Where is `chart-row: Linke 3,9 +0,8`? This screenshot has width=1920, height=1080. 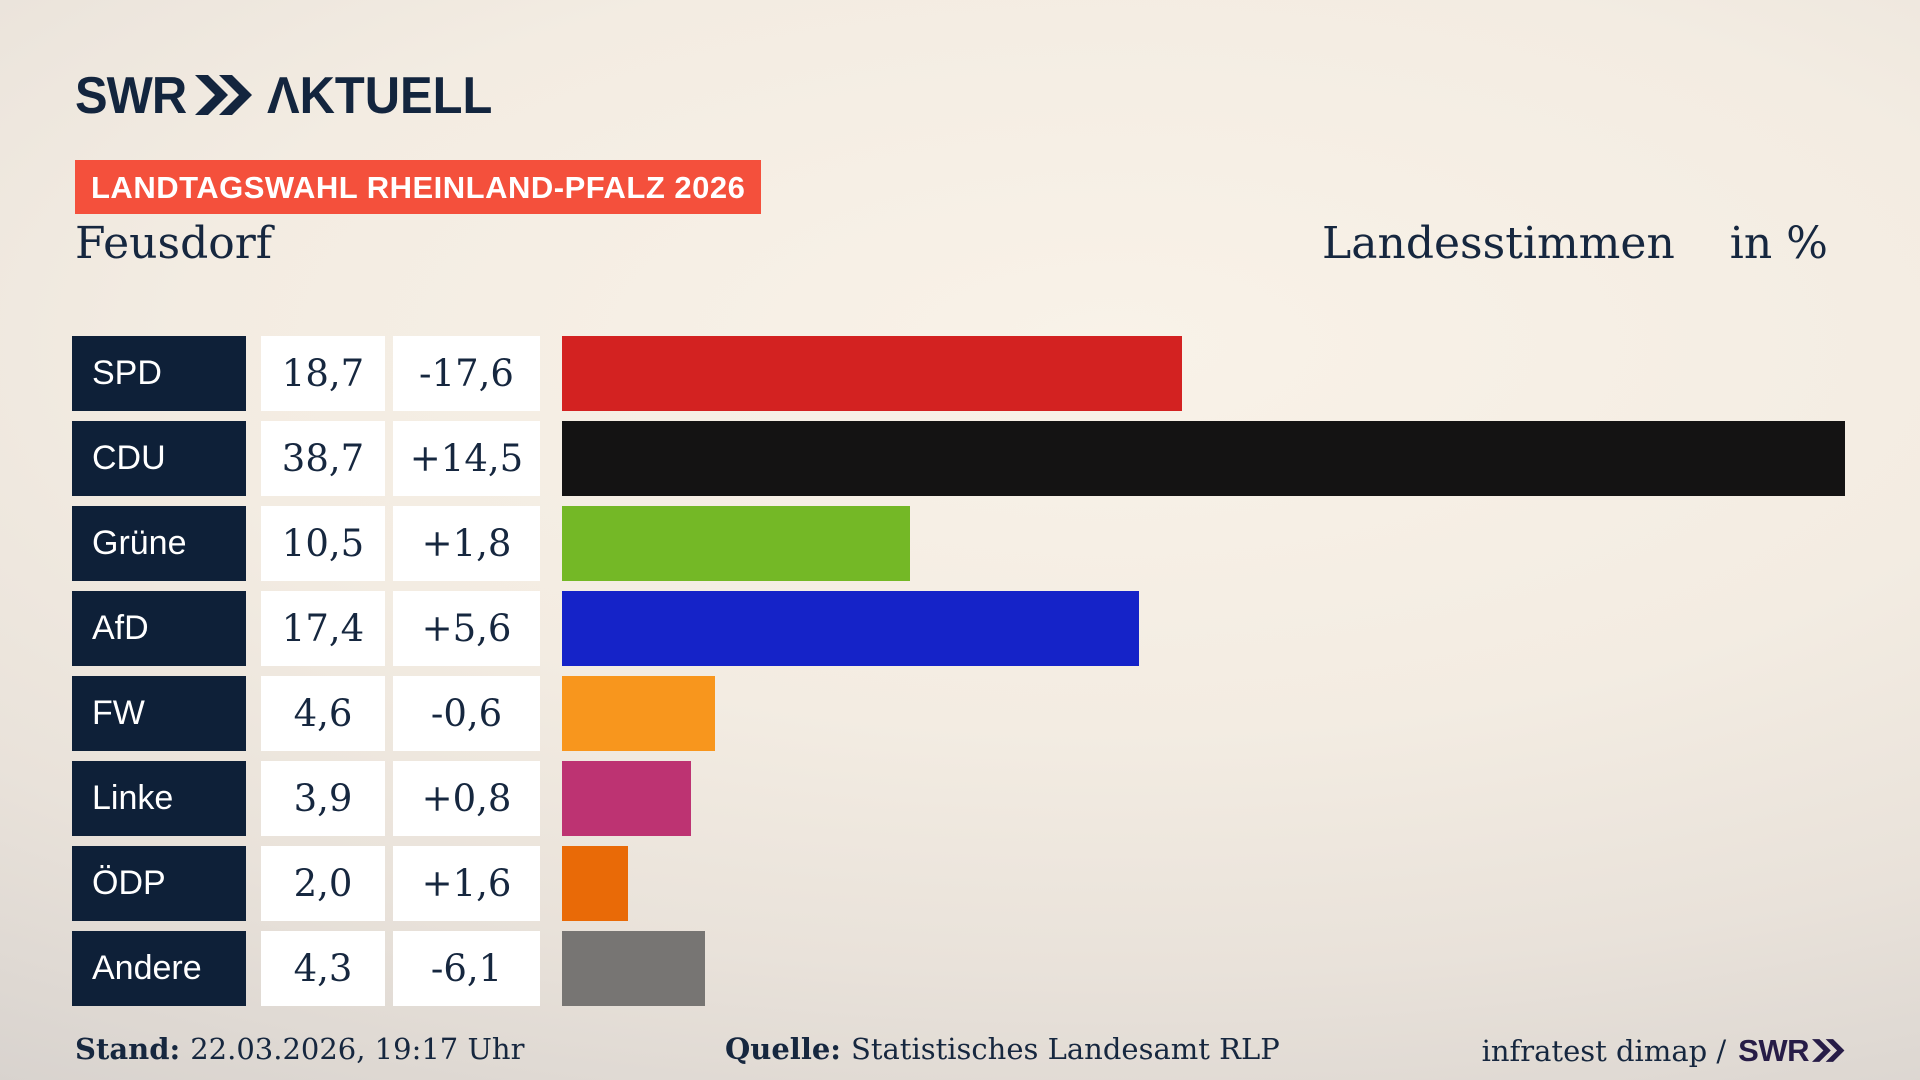
chart-row: Linke 3,9 +0,8 is located at coordinates (960, 798).